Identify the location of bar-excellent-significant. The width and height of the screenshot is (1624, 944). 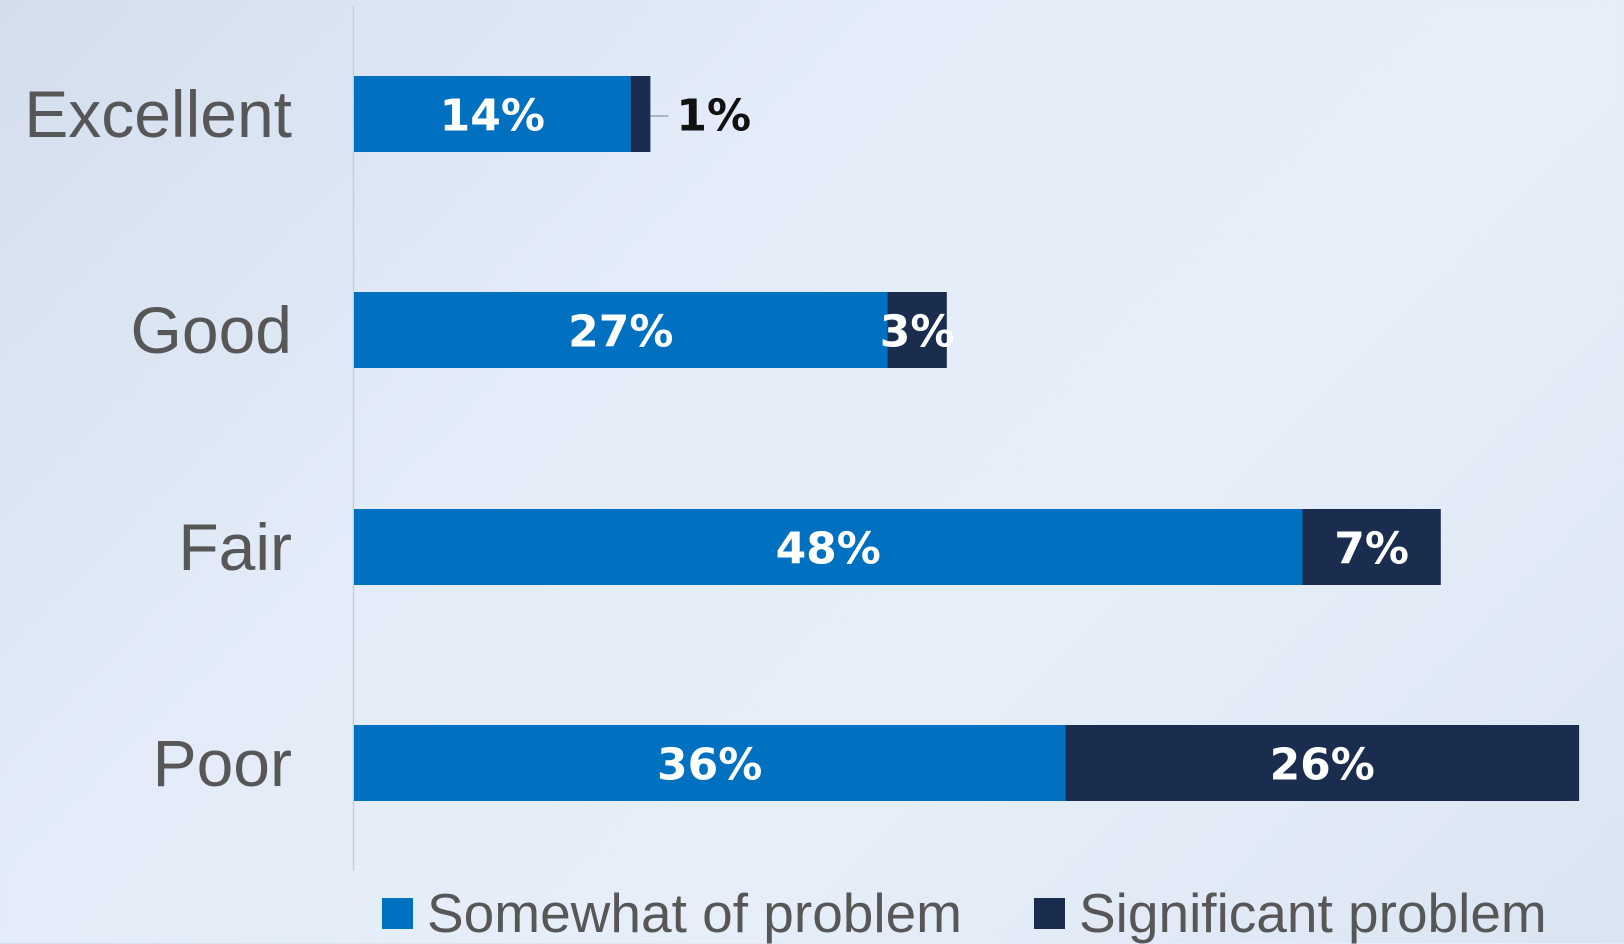
(640, 114).